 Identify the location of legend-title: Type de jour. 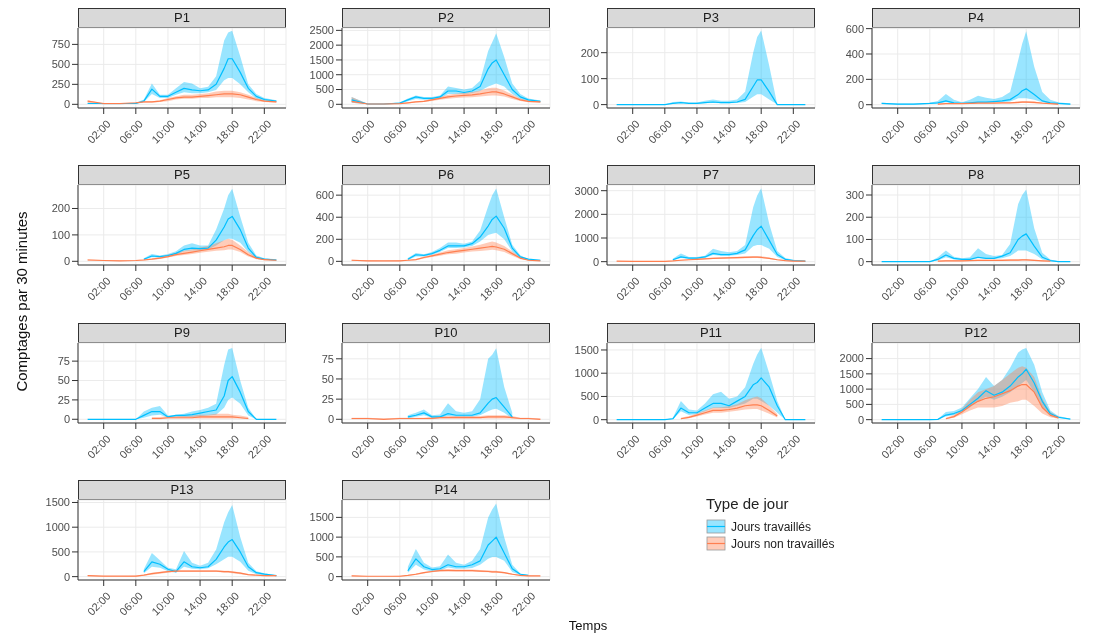
(748, 503).